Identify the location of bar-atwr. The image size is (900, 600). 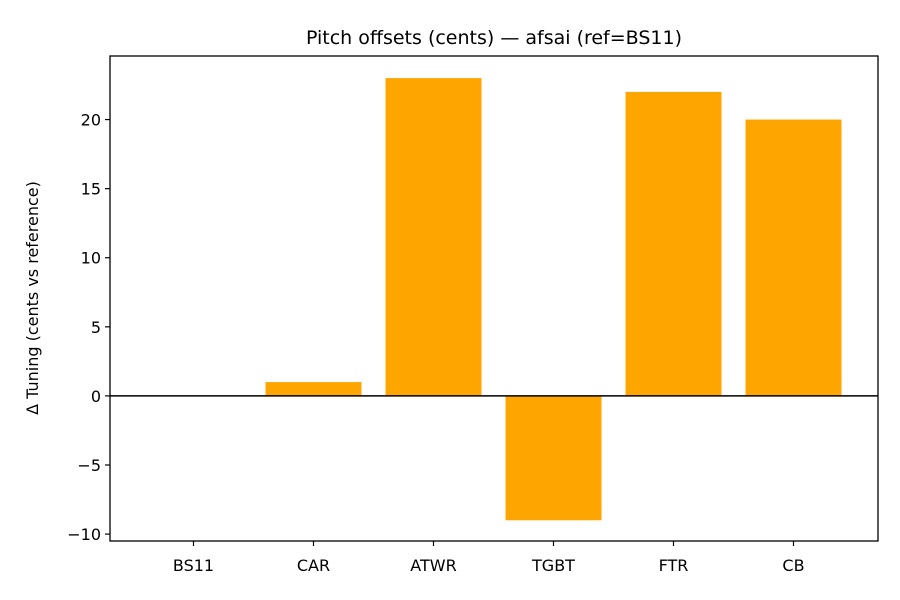
(433, 237).